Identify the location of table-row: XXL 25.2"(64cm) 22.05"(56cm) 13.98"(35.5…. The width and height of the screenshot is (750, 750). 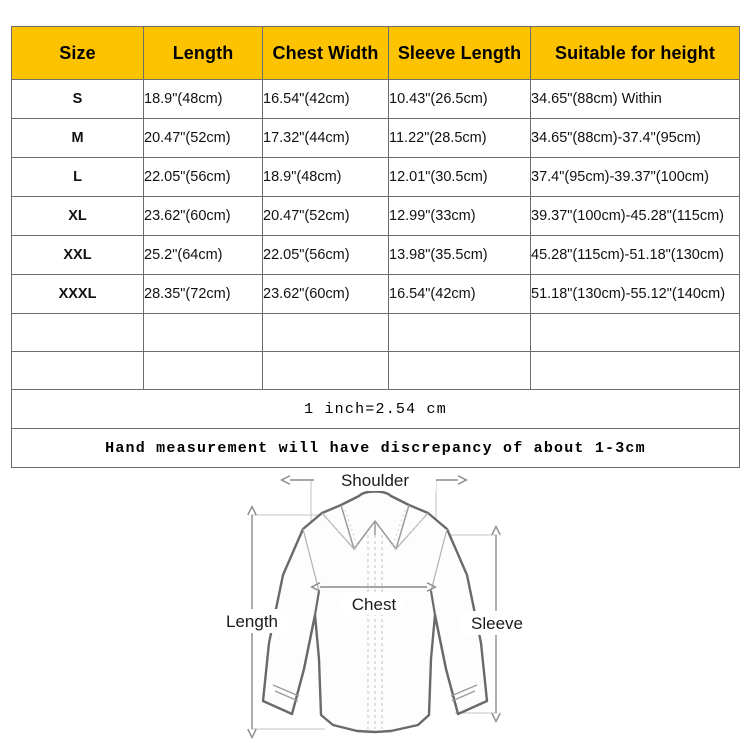
(375, 255).